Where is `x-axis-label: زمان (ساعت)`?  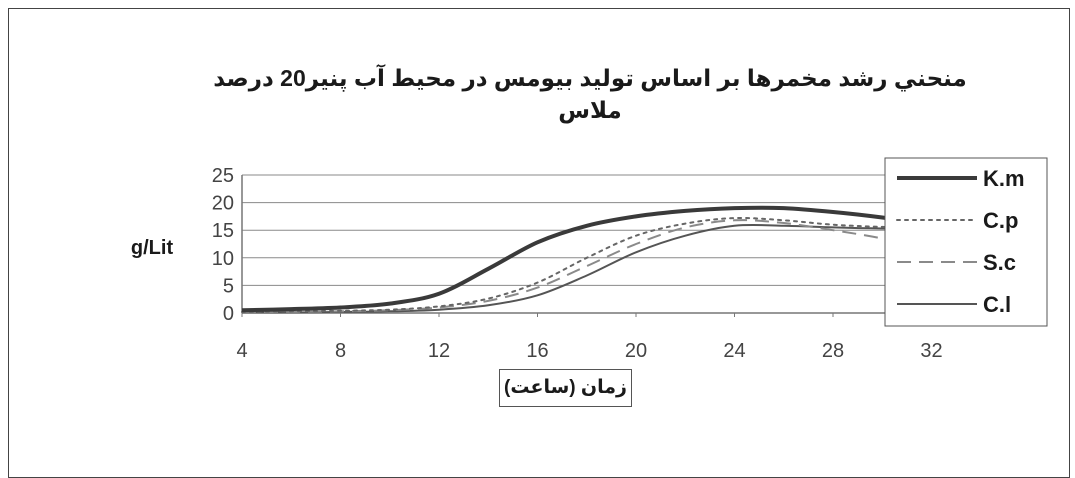
x-axis-label: زمان (ساعت) is located at coordinates (565, 388).